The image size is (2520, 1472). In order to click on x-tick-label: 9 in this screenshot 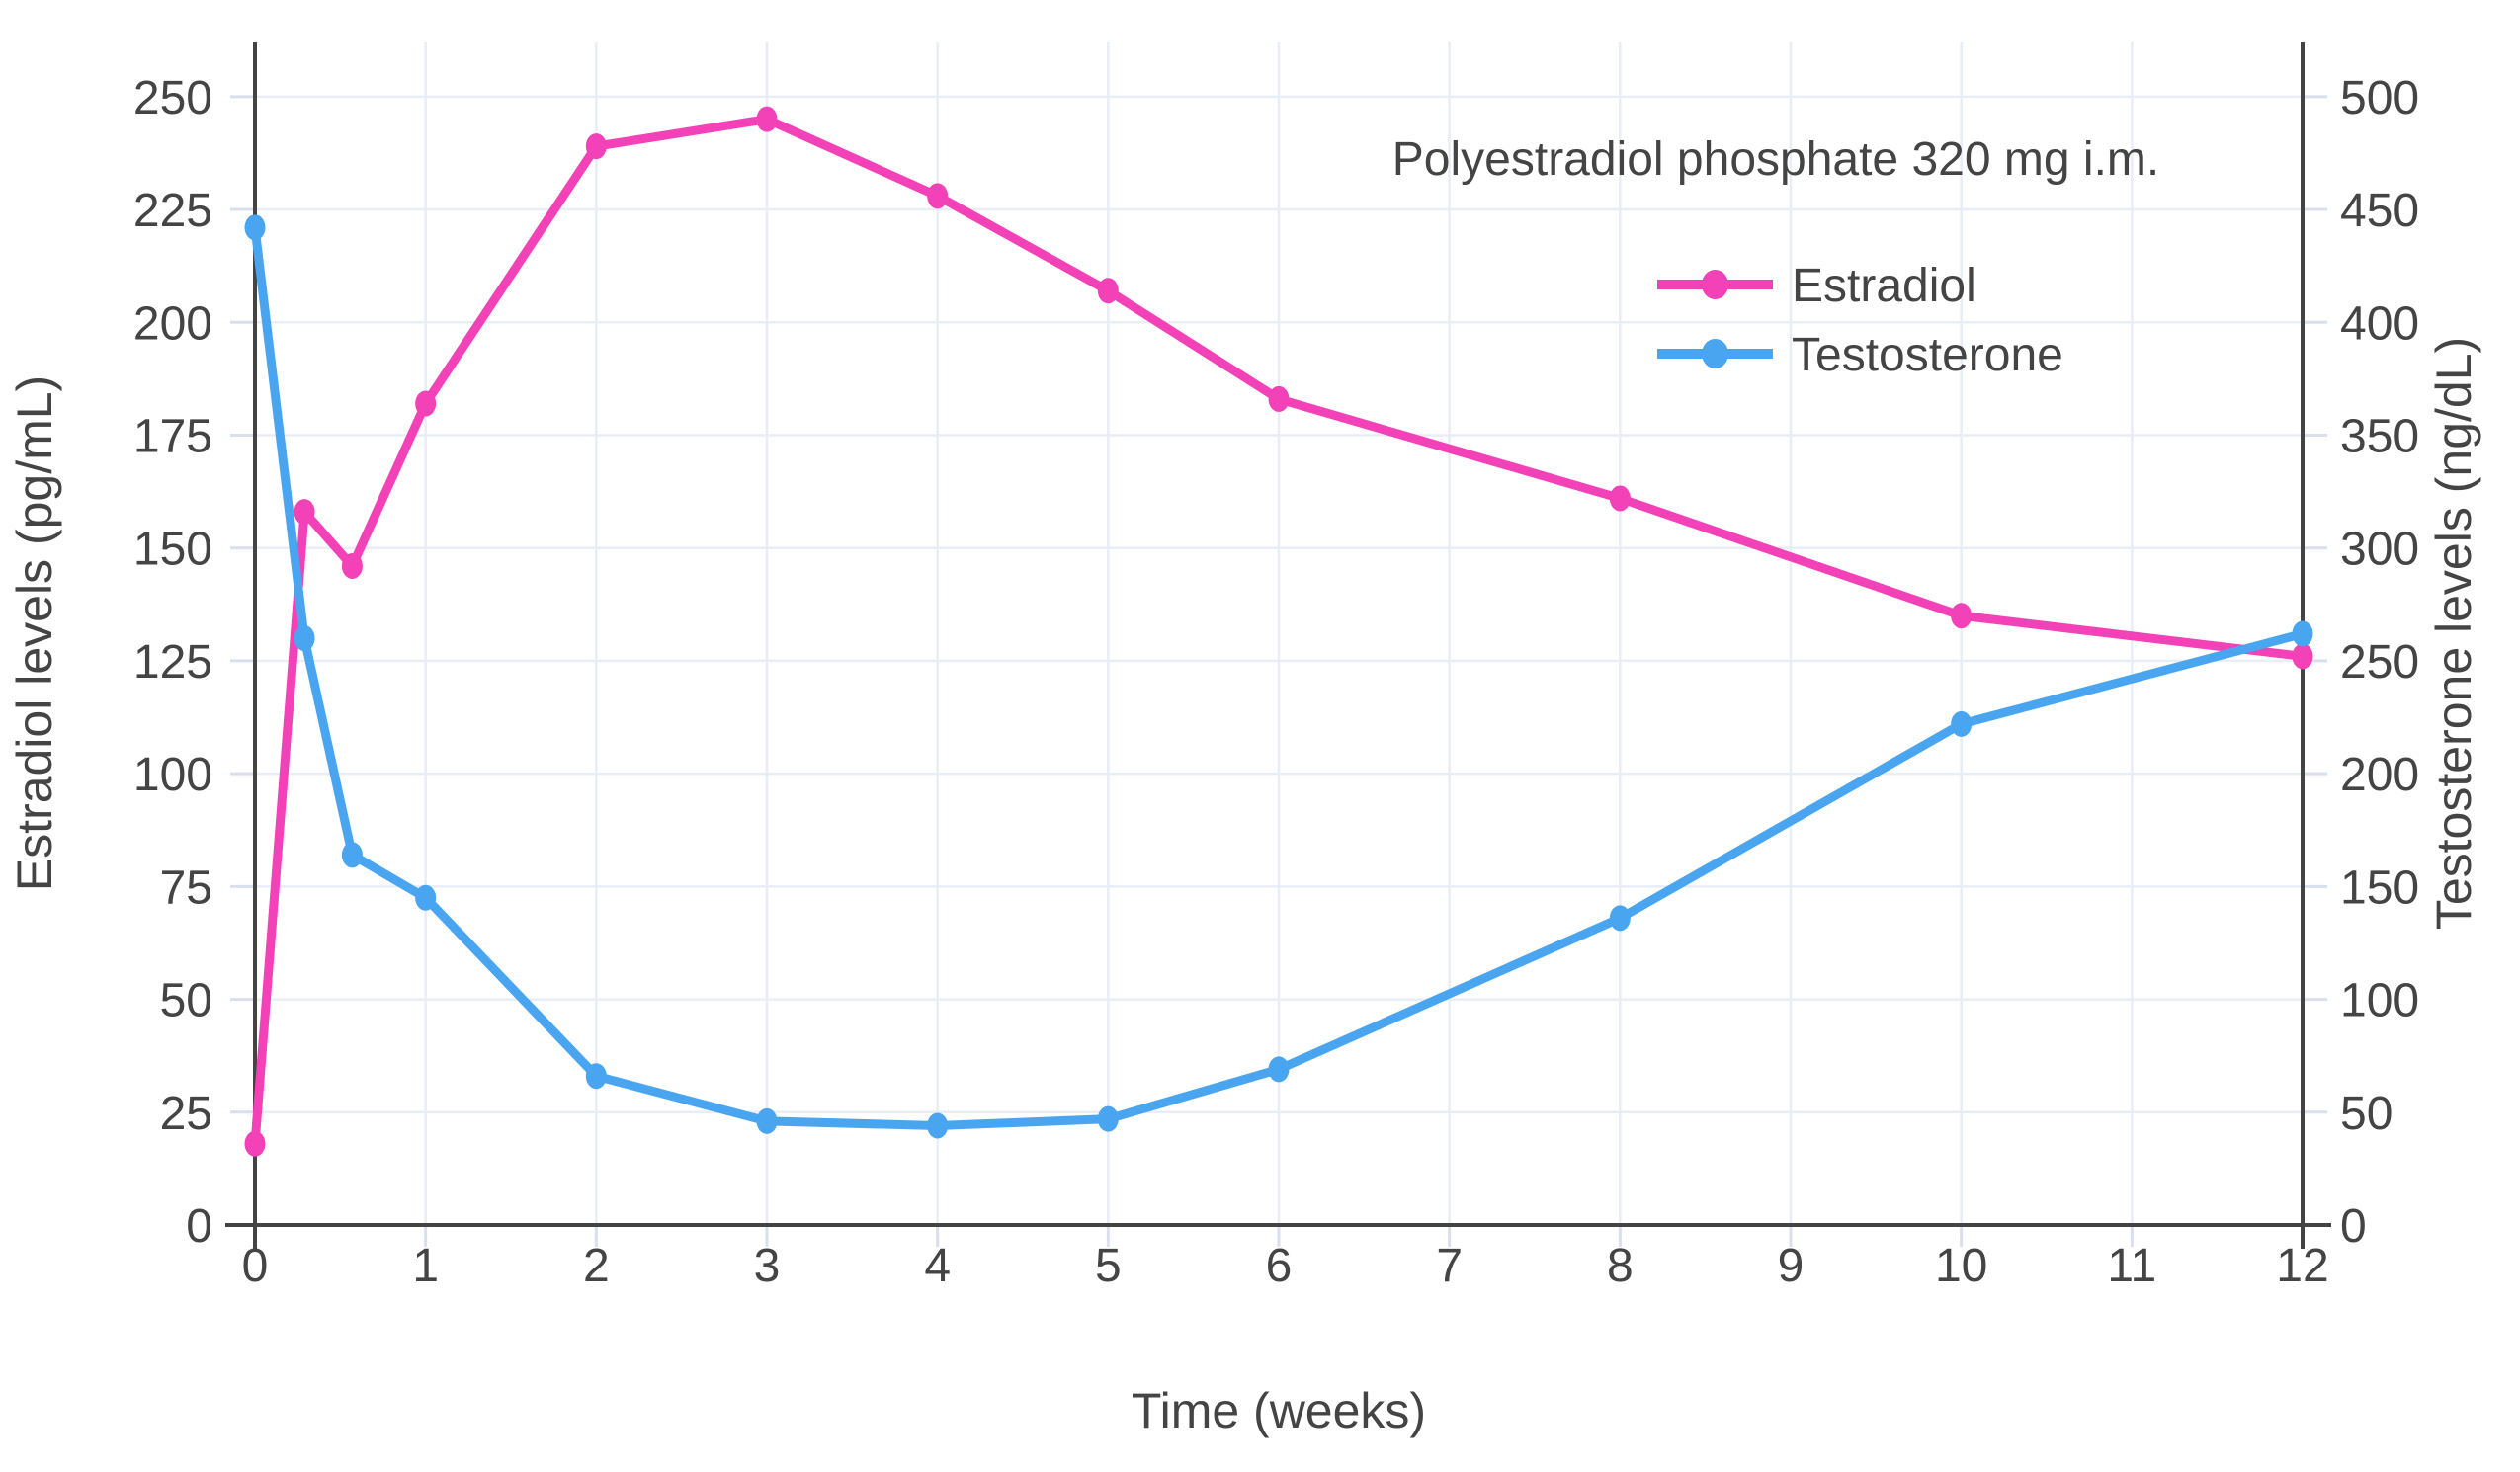, I will do `click(1791, 1266)`.